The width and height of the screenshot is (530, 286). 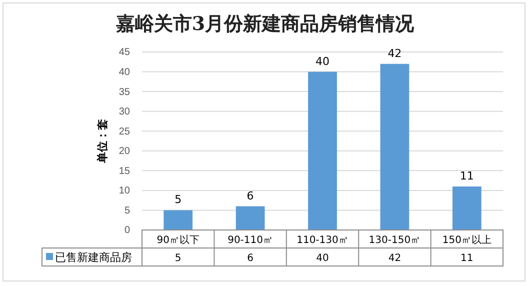 I want to click on y-tick-label: 10, so click(x=124, y=191).